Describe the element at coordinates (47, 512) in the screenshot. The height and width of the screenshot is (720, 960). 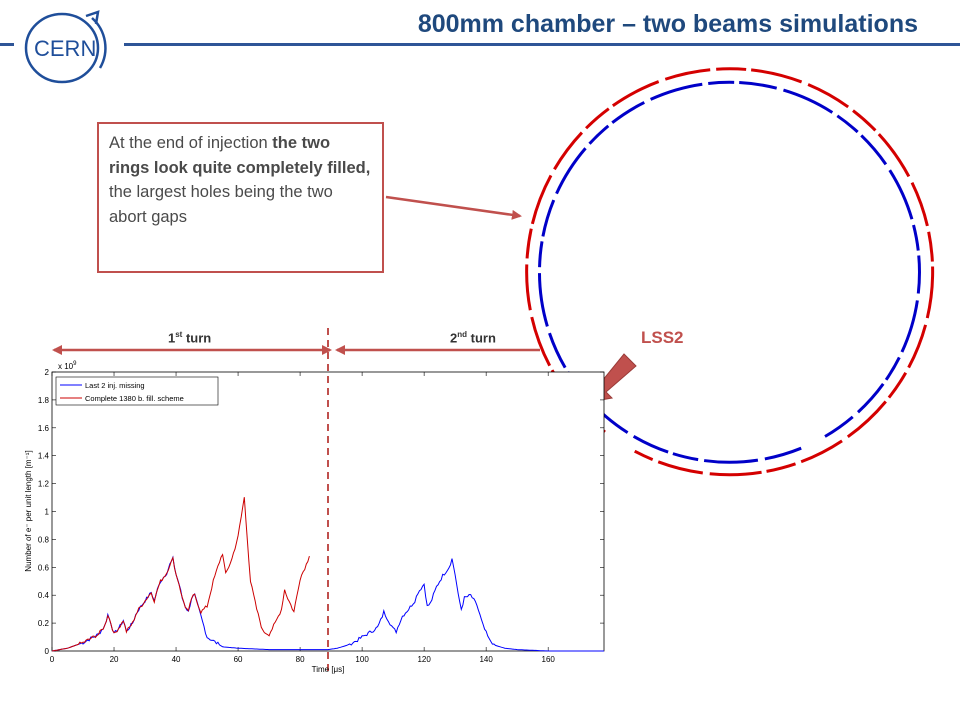
I see `y-tick-label: 1` at that location.